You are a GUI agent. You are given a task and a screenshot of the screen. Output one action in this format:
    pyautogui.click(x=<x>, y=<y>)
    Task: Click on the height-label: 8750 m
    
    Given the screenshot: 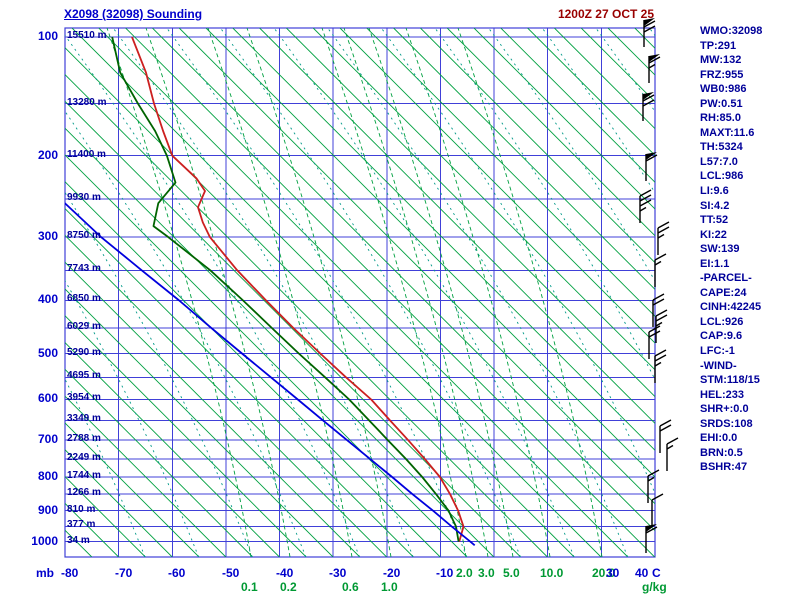 What is the action you would take?
    pyautogui.click(x=84, y=235)
    